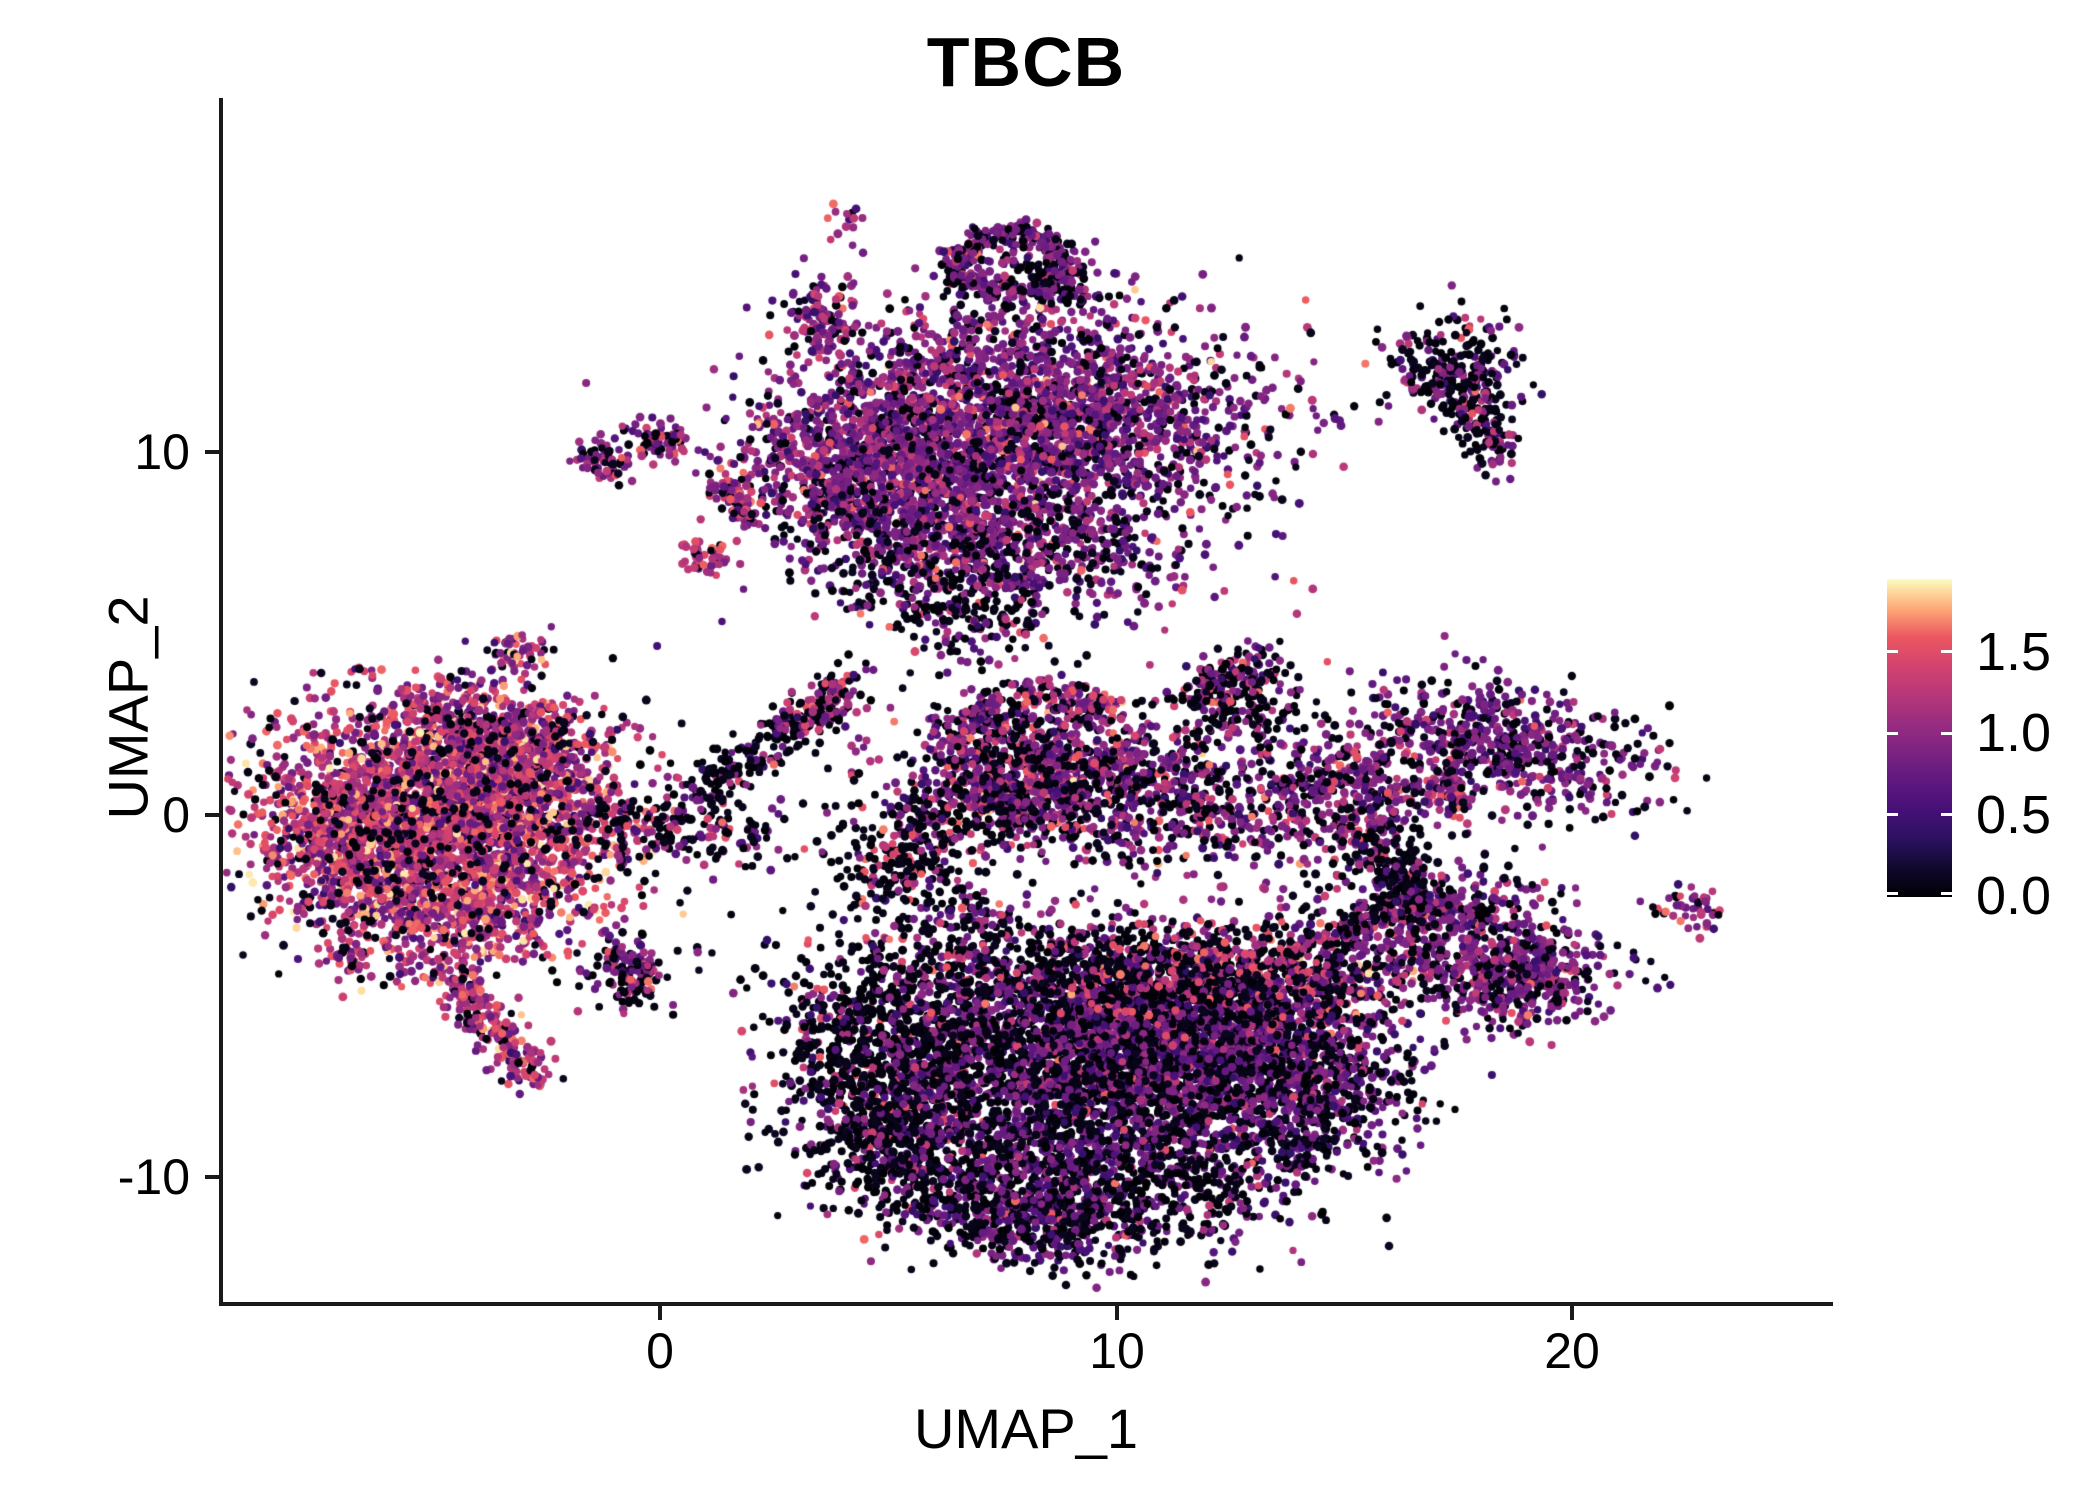 The height and width of the screenshot is (1500, 2100). Describe the element at coordinates (2014, 652) in the screenshot. I see `colorbar-label-1.5: 1.5` at that location.